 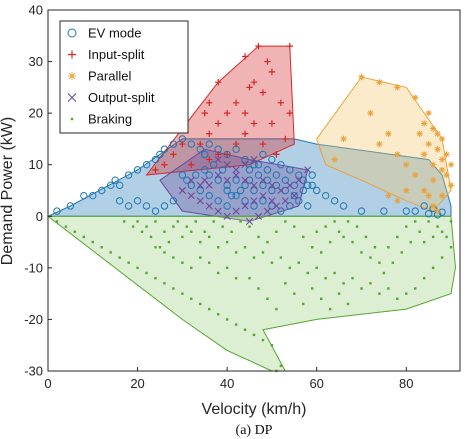 I want to click on region-parallel, so click(x=384, y=144).